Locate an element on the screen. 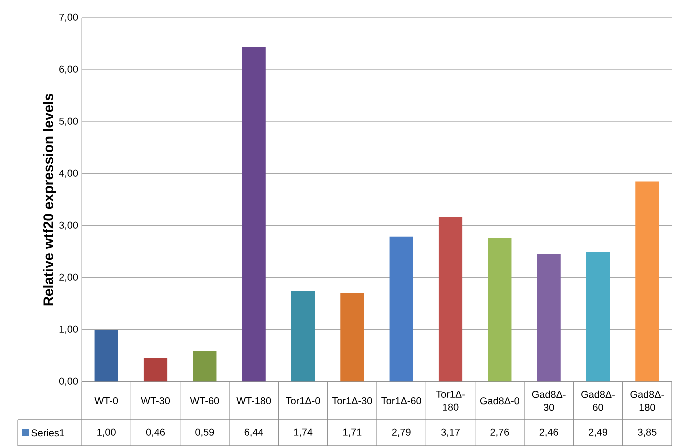 Image resolution: width=684 pixels, height=447 pixels. data-label: 0,46 is located at coordinates (156, 433).